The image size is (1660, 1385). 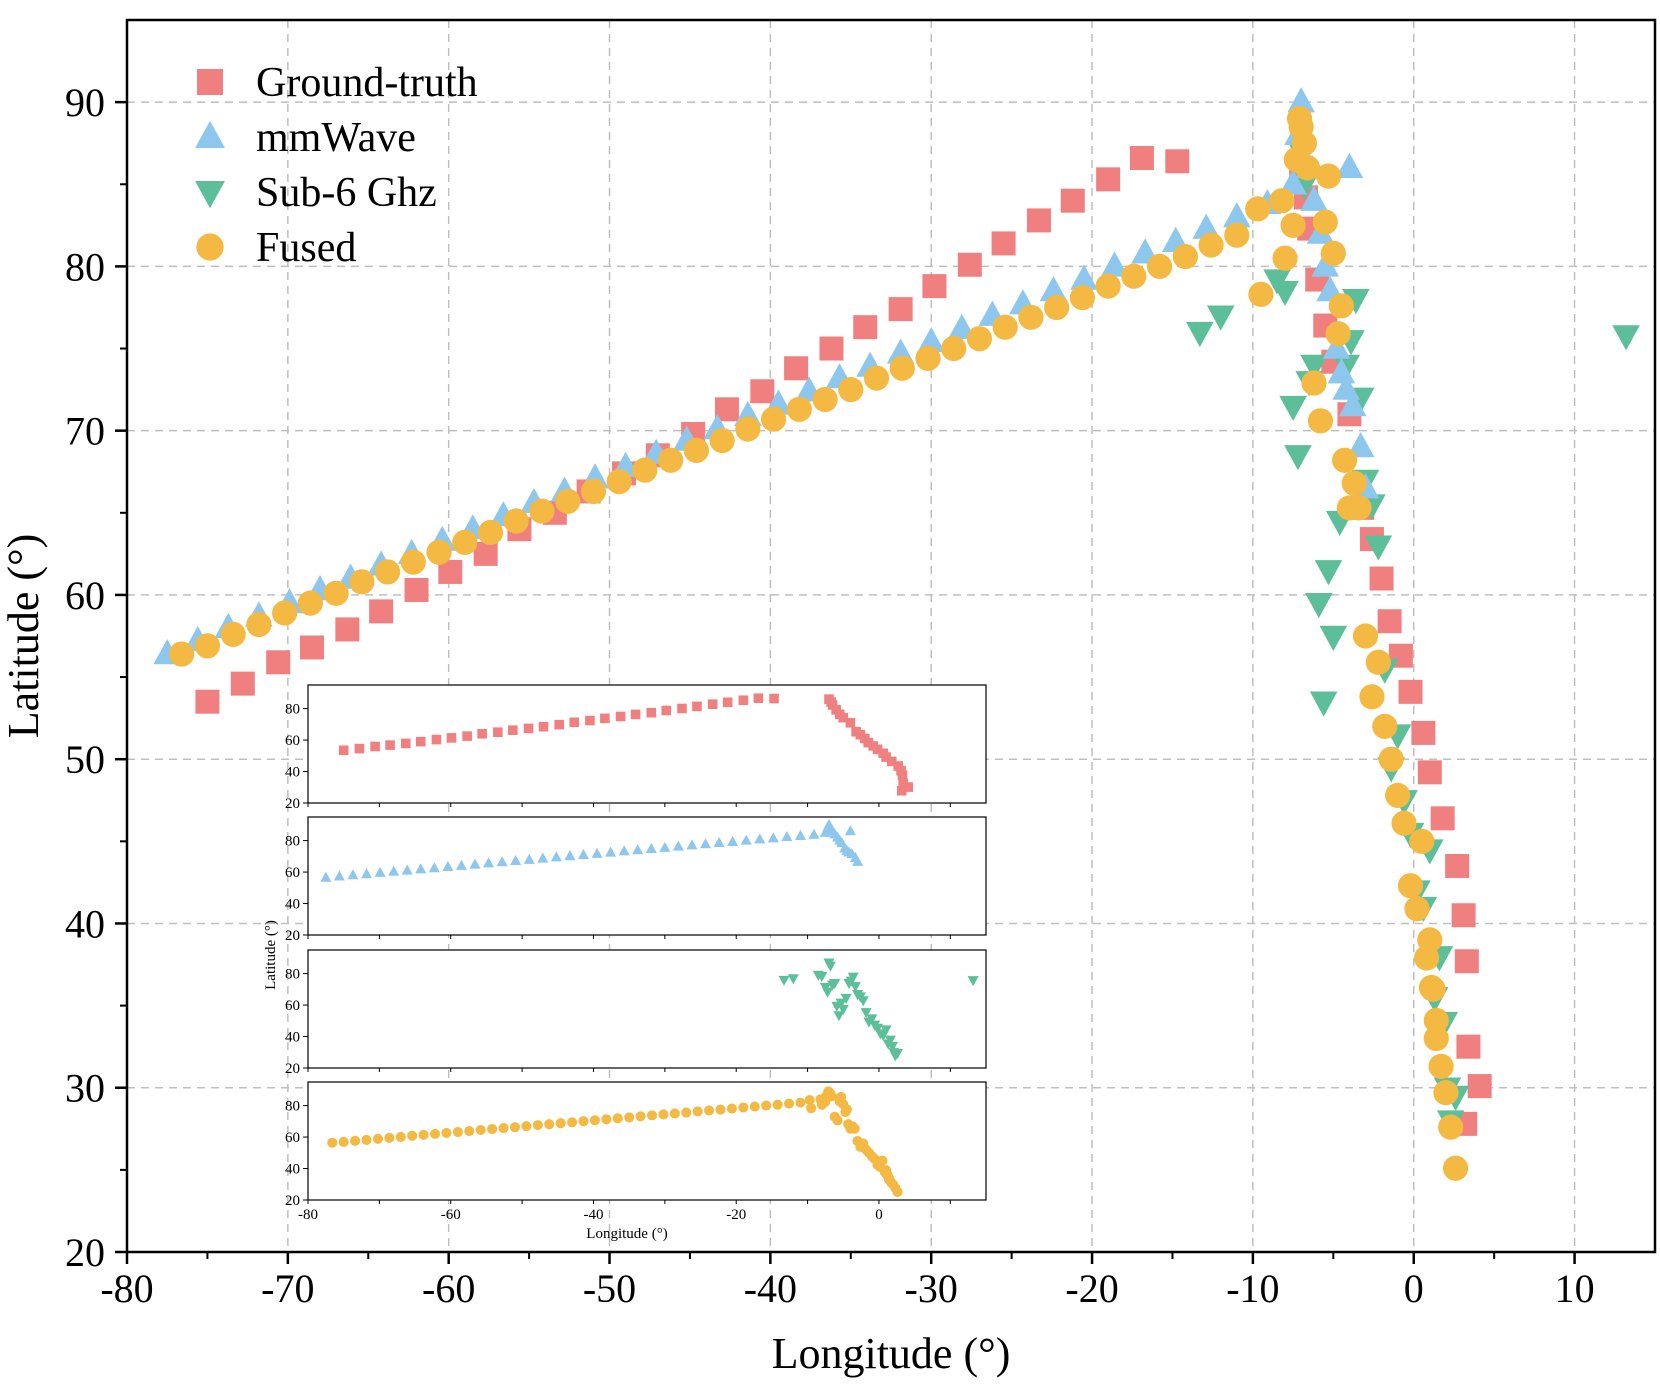 I want to click on inset-x-tick-label: 0, so click(x=879, y=1215).